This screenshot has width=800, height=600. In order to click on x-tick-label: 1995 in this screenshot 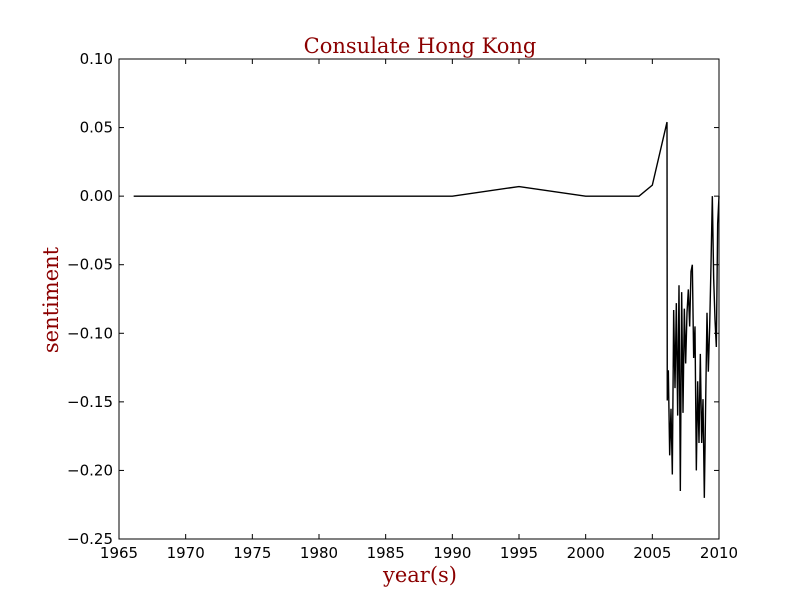, I will do `click(519, 553)`.